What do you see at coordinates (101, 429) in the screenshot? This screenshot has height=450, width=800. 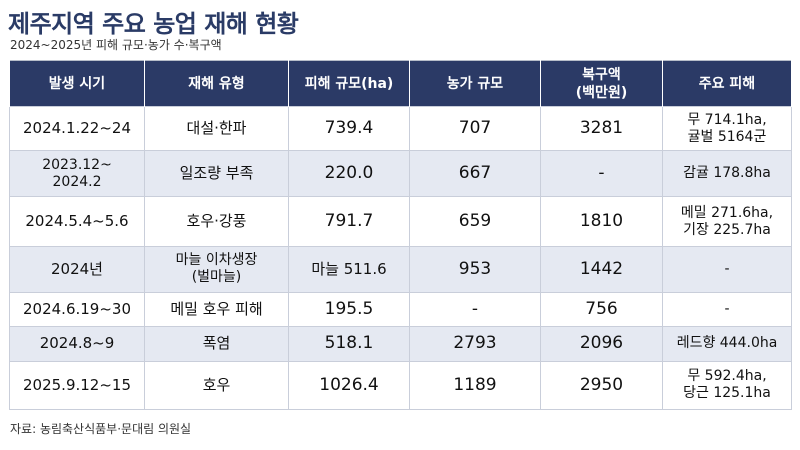 I see `source-note: 자료: 농림축산식품부·문대림 의원실` at bounding box center [101, 429].